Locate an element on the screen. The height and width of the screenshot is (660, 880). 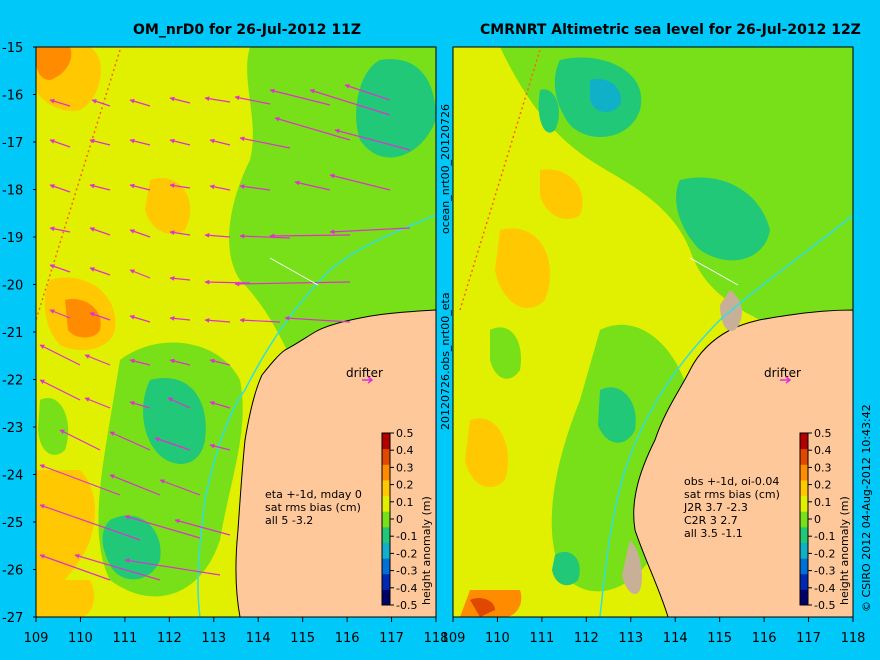
lat-tick-label: -19 is located at coordinates (12, 238).